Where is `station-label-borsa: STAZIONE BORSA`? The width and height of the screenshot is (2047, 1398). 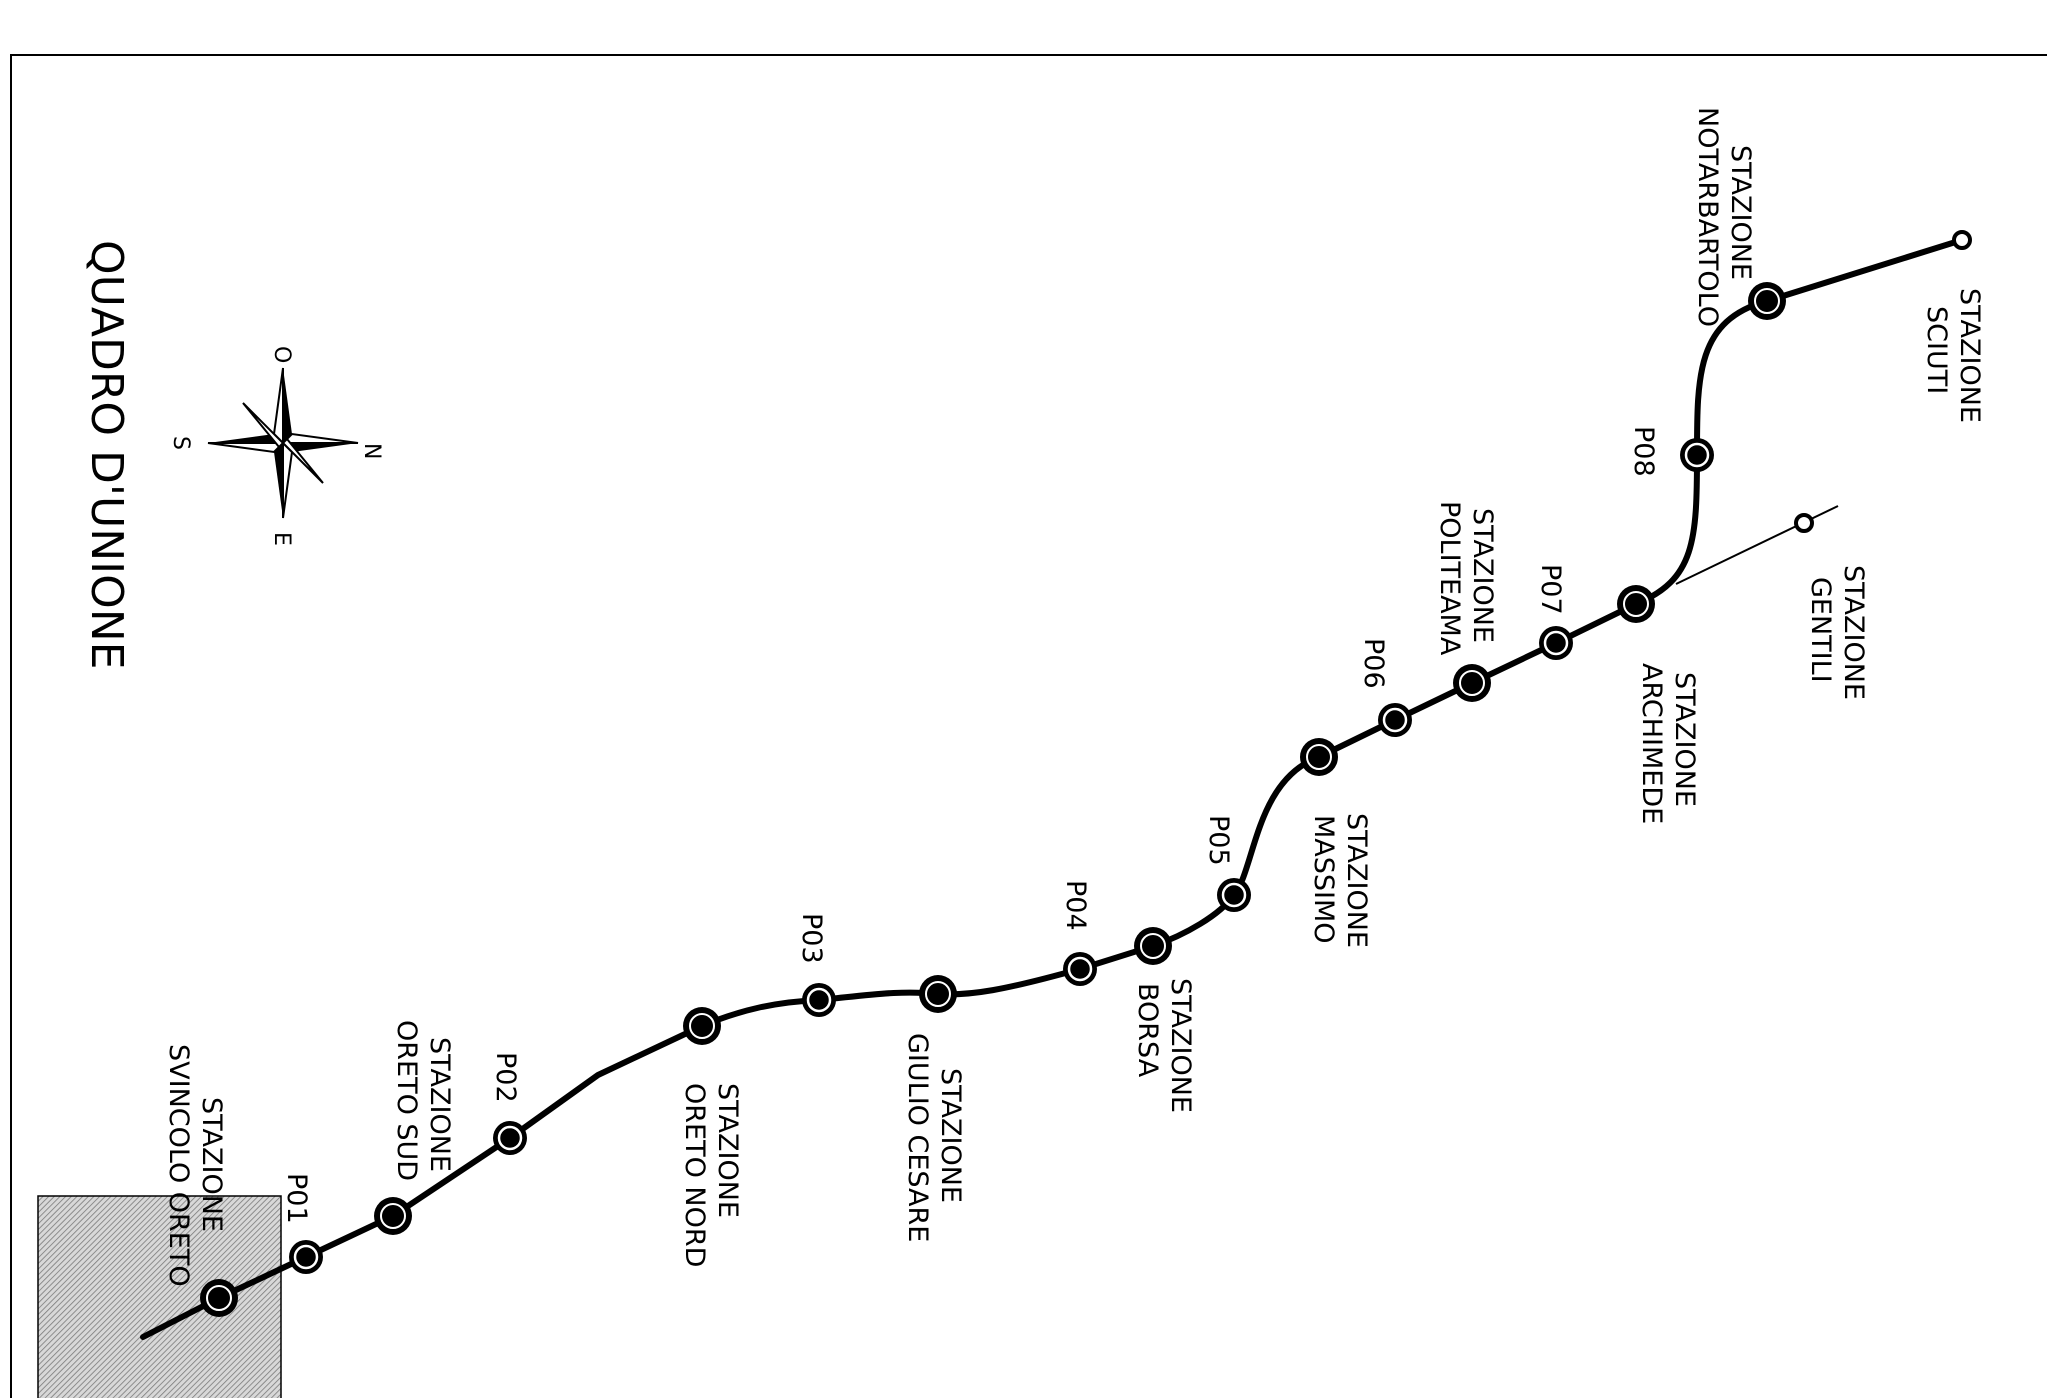
station-label-borsa: STAZIONE BORSA is located at coordinates (1164, 1045).